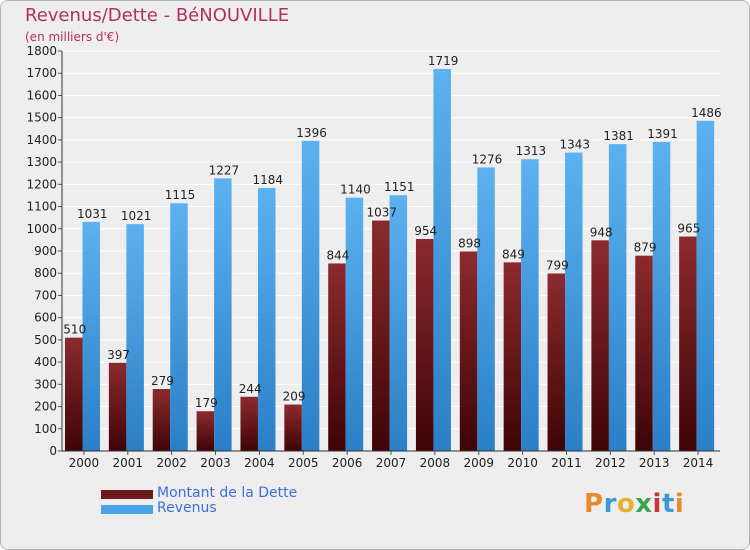  What do you see at coordinates (557, 265) in the screenshot?
I see `value-label-debt: 799` at bounding box center [557, 265].